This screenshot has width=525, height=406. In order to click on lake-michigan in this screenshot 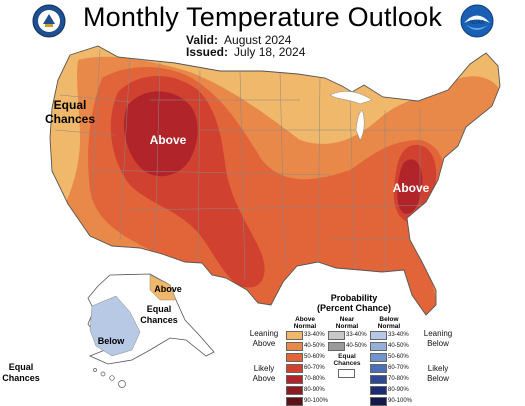, I will do `click(360, 125)`.